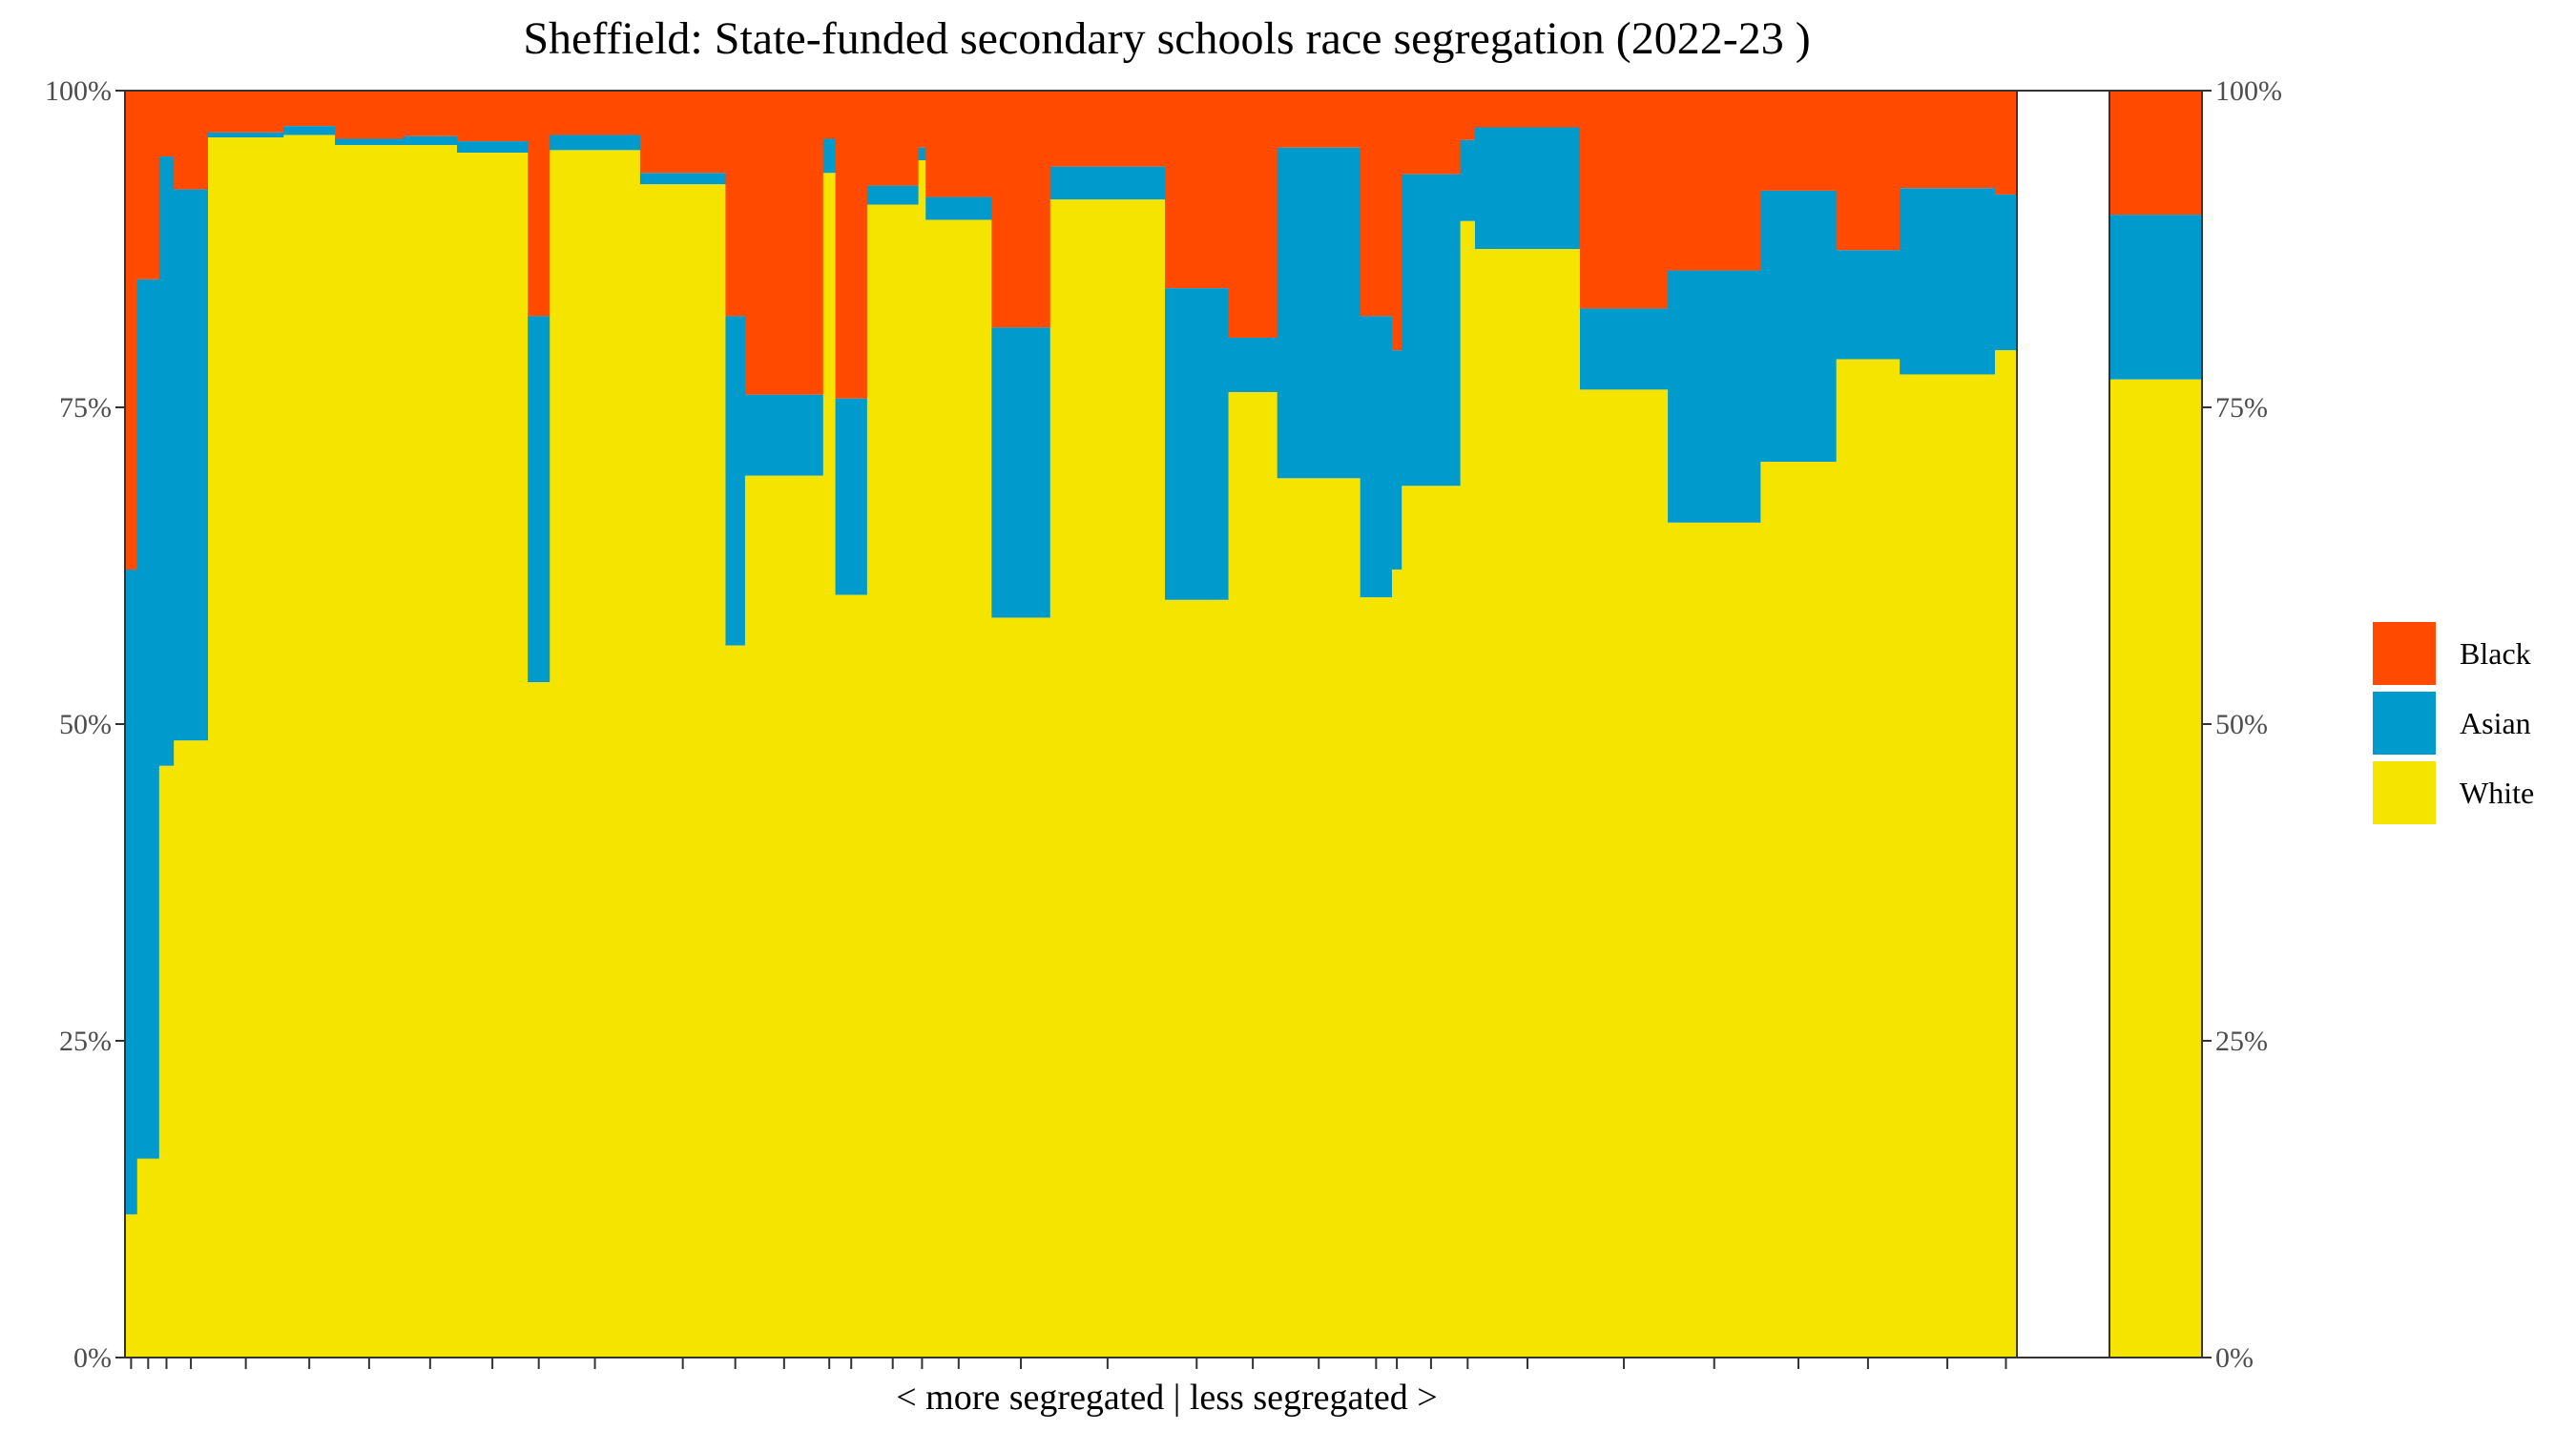 This screenshot has width=2576, height=1431. I want to click on y-tick-label: 75%, so click(85, 408).